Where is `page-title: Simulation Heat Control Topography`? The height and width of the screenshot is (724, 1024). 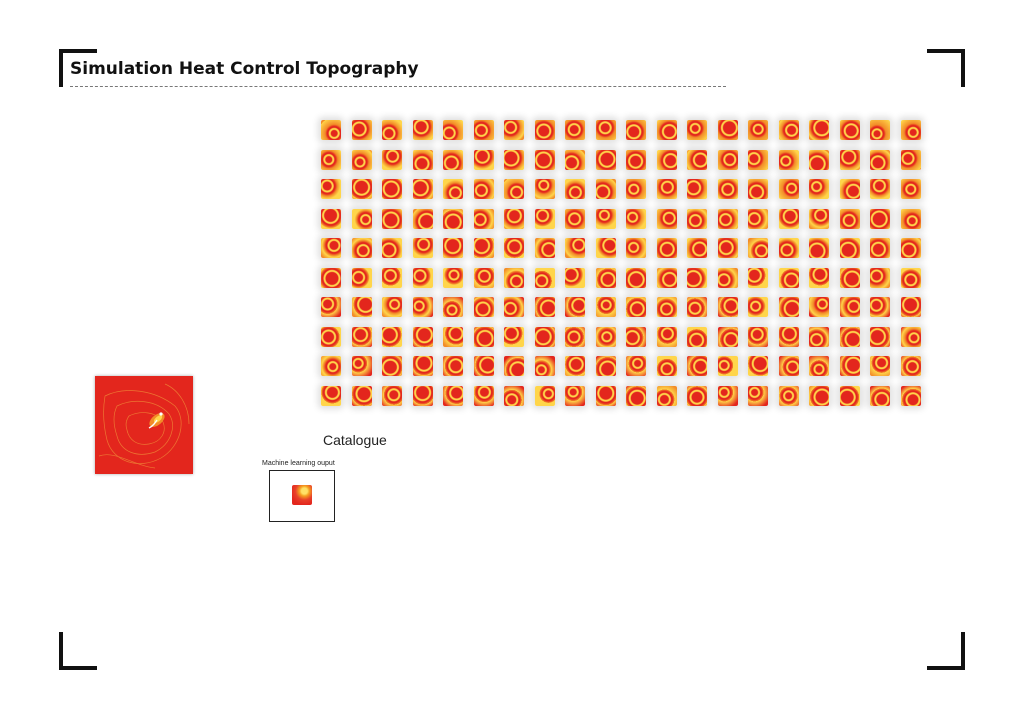
page-title: Simulation Heat Control Topography is located at coordinates (244, 69).